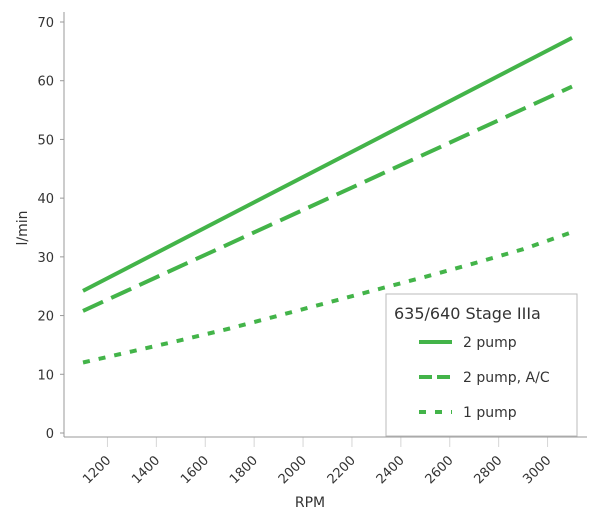  Describe the element at coordinates (310, 503) in the screenshot. I see `x-axis-title: RPM` at that location.